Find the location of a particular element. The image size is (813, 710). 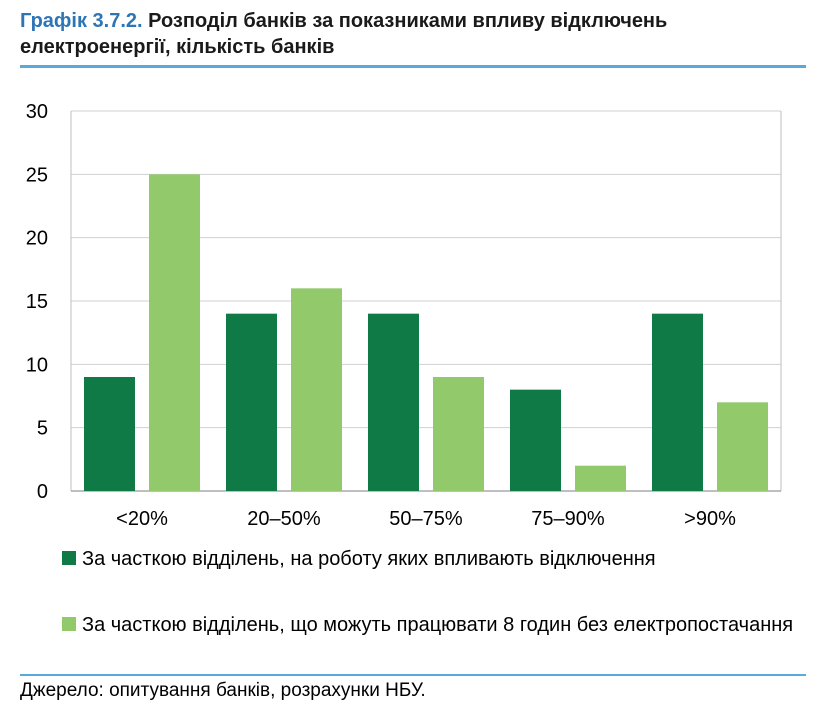

x-tick-label: 50–75% is located at coordinates (426, 519).